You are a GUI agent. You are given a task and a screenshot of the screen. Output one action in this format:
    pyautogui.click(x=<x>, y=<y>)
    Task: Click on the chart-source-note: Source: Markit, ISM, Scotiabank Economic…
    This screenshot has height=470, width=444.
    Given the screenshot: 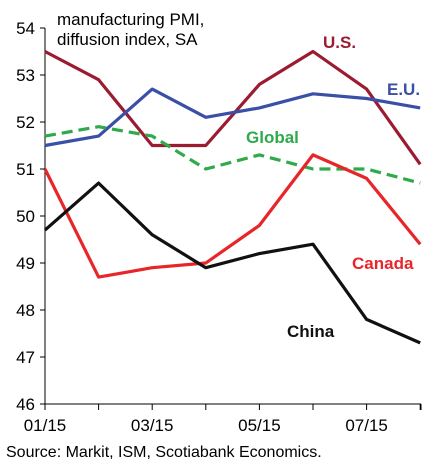 What is the action you would take?
    pyautogui.click(x=164, y=452)
    